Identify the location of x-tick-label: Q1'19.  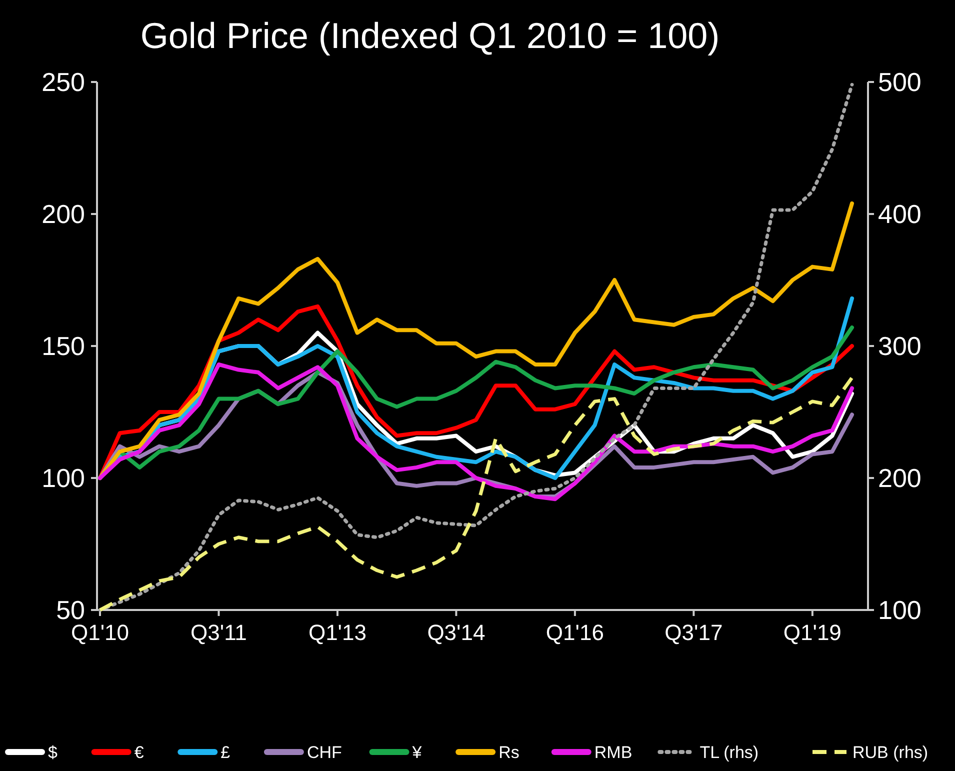
(812, 632).